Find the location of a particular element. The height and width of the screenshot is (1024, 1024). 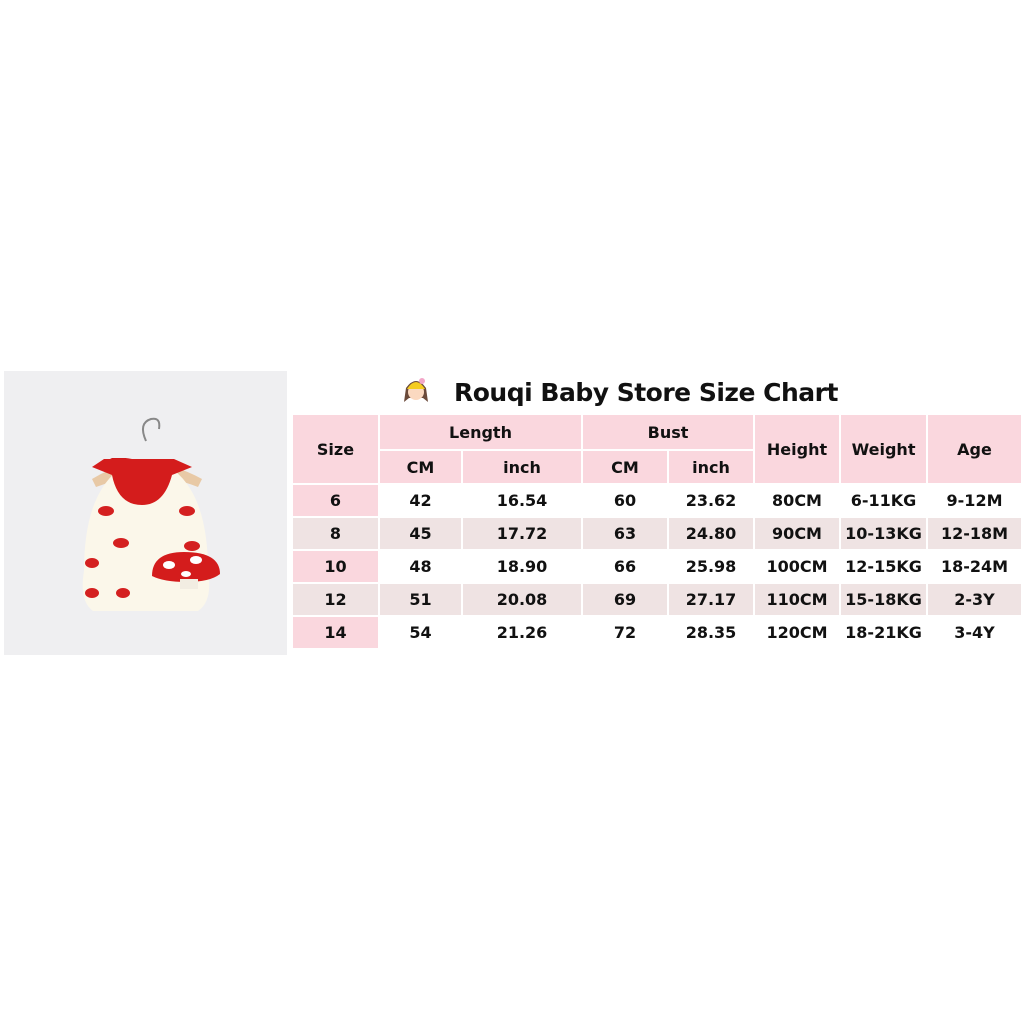

cell-length-cm: 54 is located at coordinates (420, 632).